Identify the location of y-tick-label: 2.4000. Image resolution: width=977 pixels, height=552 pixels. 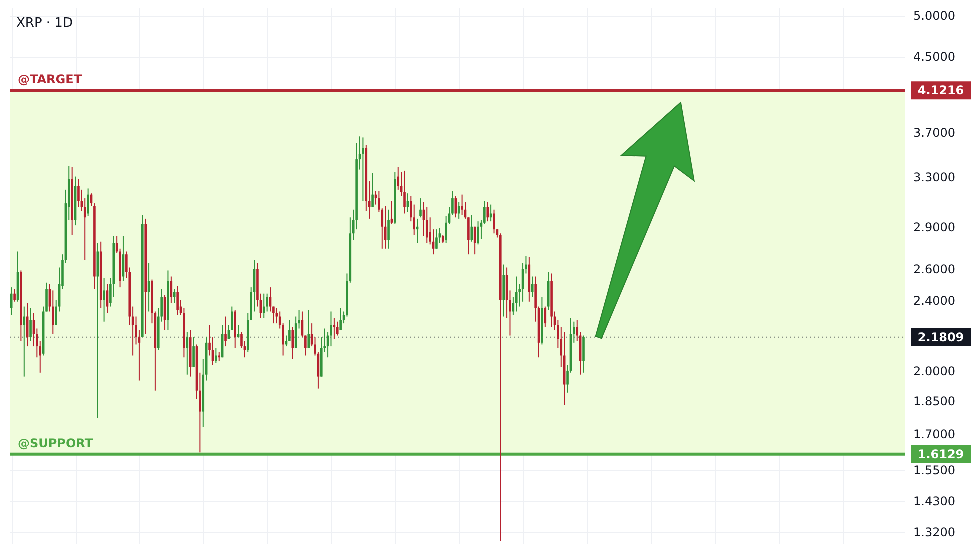
(935, 301).